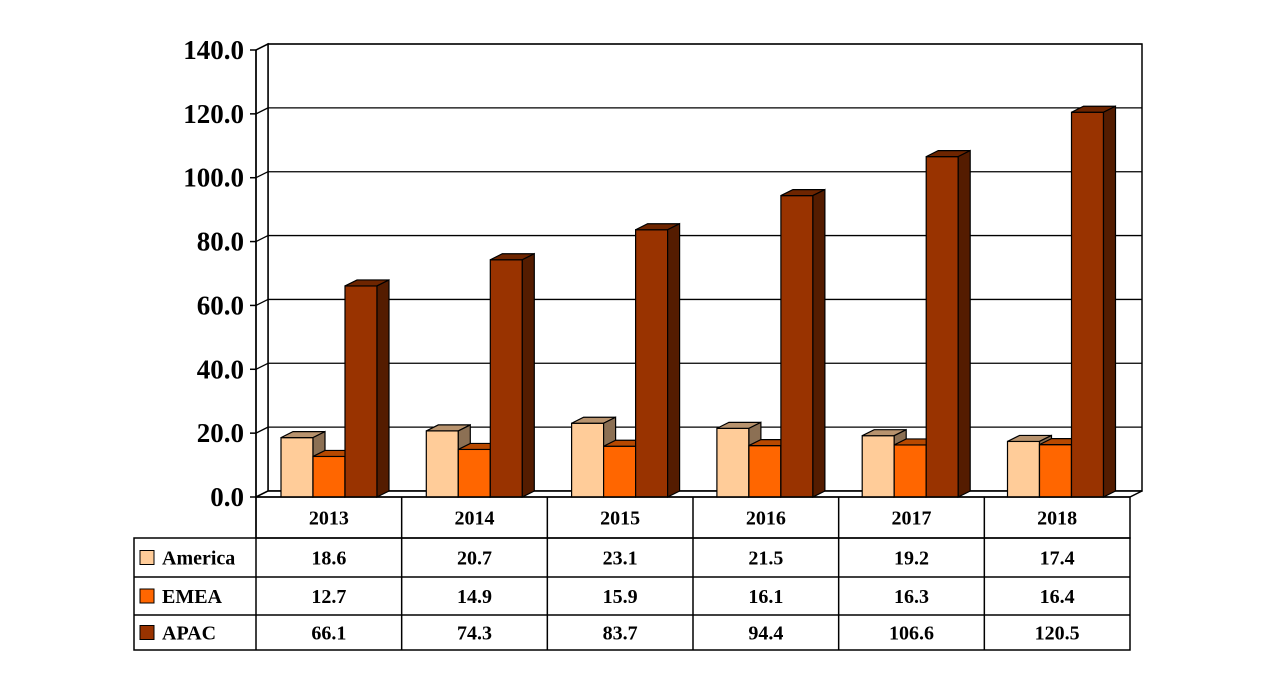  I want to click on data-label: 12.7, so click(328, 597).